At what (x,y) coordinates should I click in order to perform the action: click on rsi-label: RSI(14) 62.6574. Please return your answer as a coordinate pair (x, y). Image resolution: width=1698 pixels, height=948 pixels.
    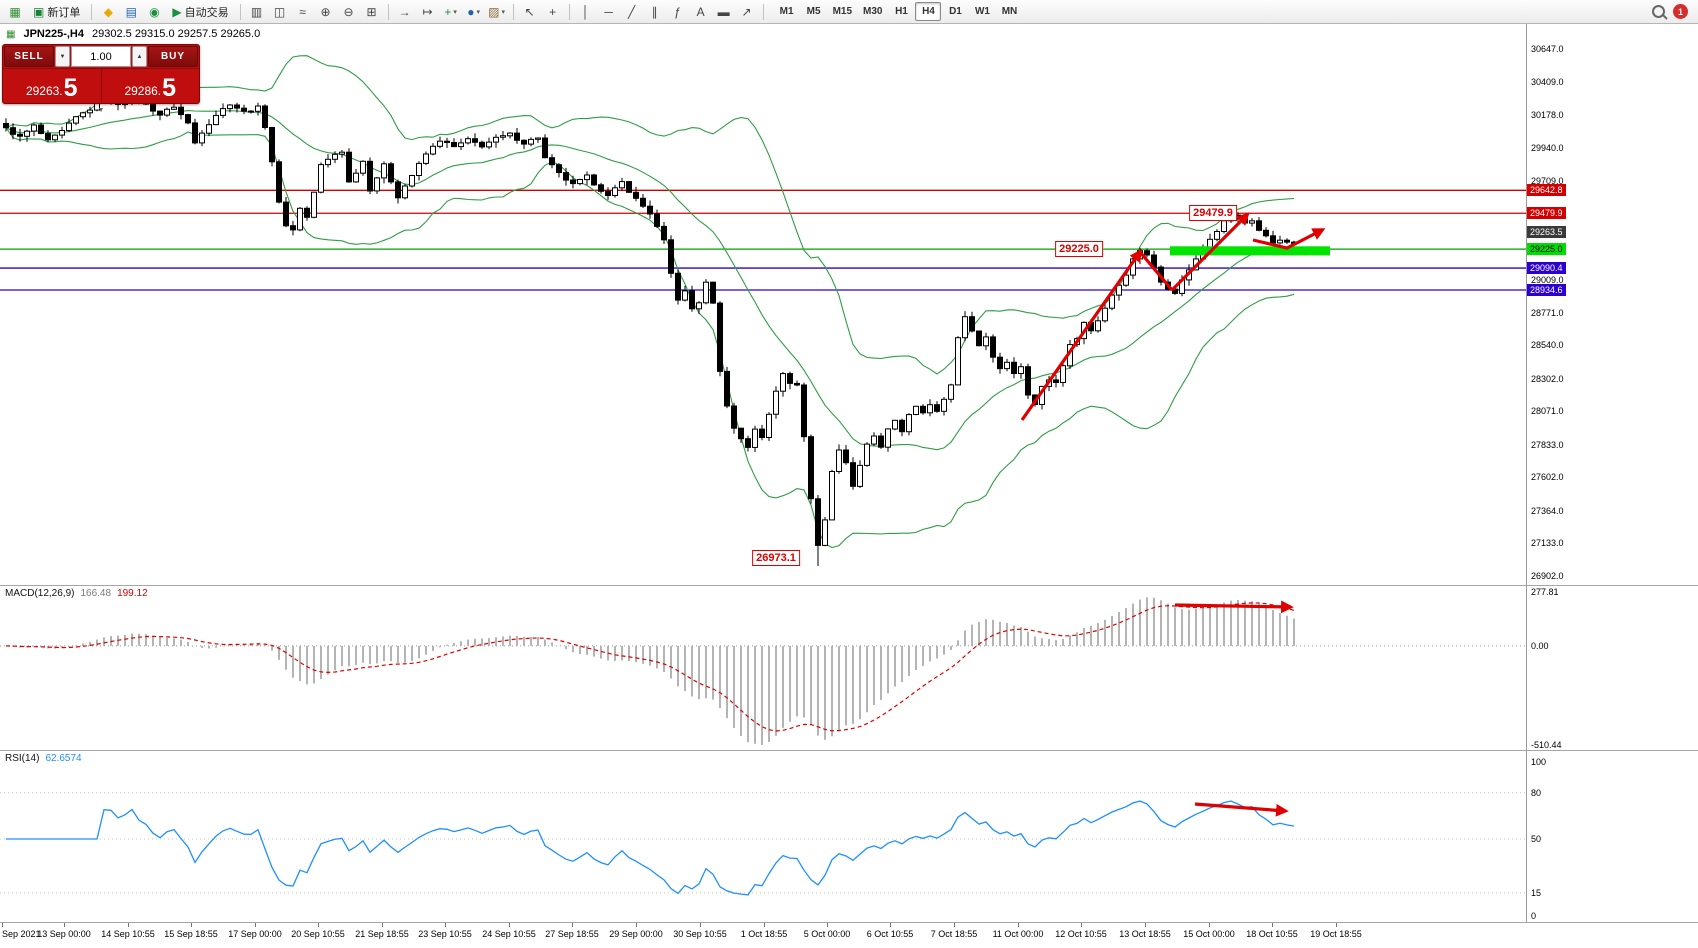
    Looking at the image, I should click on (43, 758).